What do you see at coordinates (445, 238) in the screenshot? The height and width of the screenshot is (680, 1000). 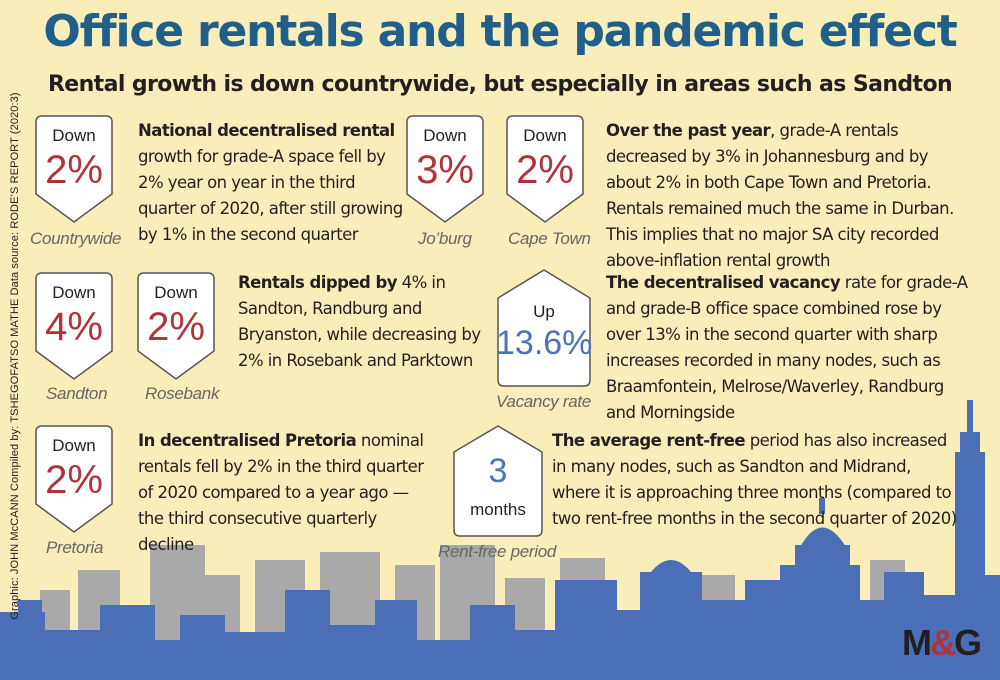 I see `pin-caption-joburg: Jo’burg` at bounding box center [445, 238].